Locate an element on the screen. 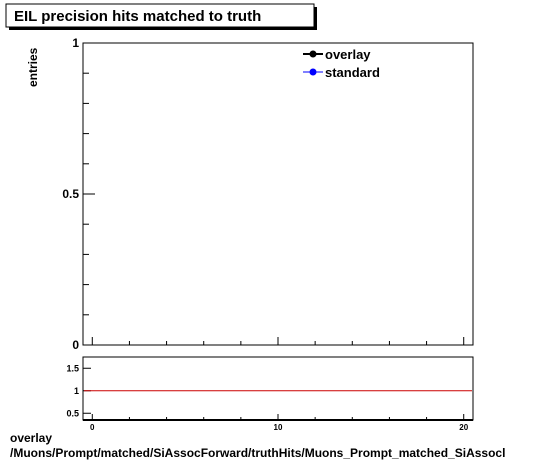  chart-title: EIL precision hits matched to truth is located at coordinates (137, 16).